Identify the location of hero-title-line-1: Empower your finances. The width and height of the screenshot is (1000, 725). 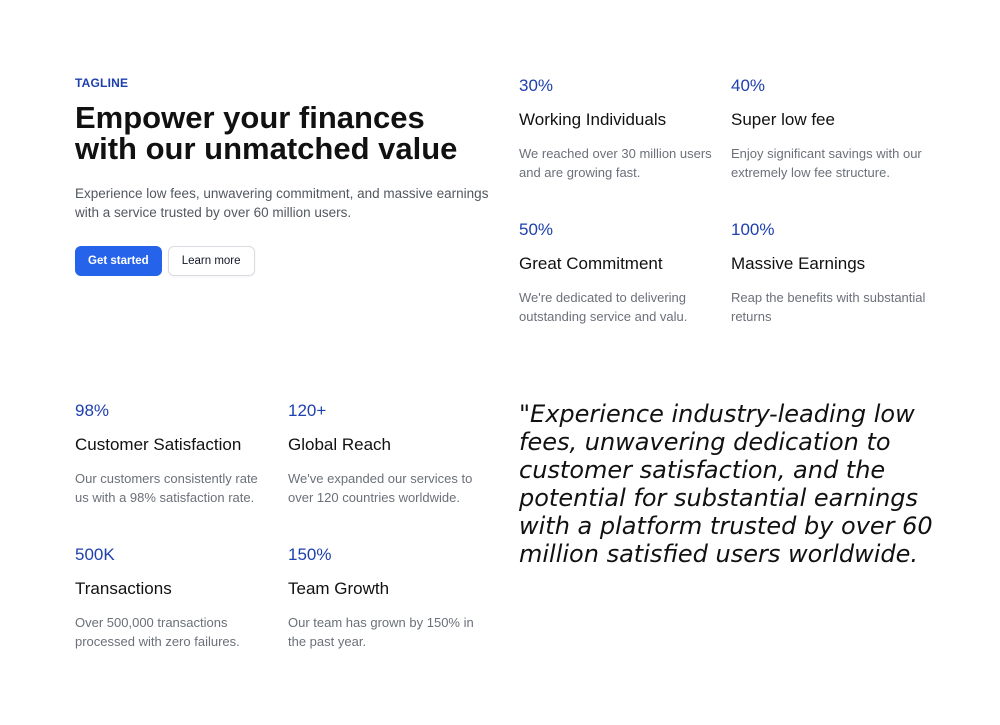
(250, 117).